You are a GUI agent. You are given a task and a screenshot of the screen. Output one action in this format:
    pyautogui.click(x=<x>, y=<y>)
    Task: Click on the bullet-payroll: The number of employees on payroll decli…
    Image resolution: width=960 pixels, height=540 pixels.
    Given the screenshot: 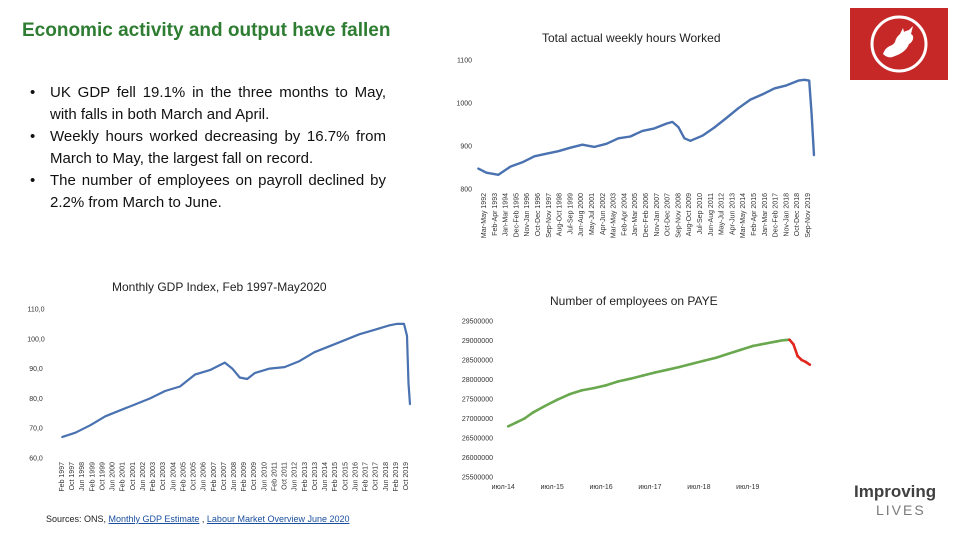 What is the action you would take?
    pyautogui.click(x=207, y=192)
    